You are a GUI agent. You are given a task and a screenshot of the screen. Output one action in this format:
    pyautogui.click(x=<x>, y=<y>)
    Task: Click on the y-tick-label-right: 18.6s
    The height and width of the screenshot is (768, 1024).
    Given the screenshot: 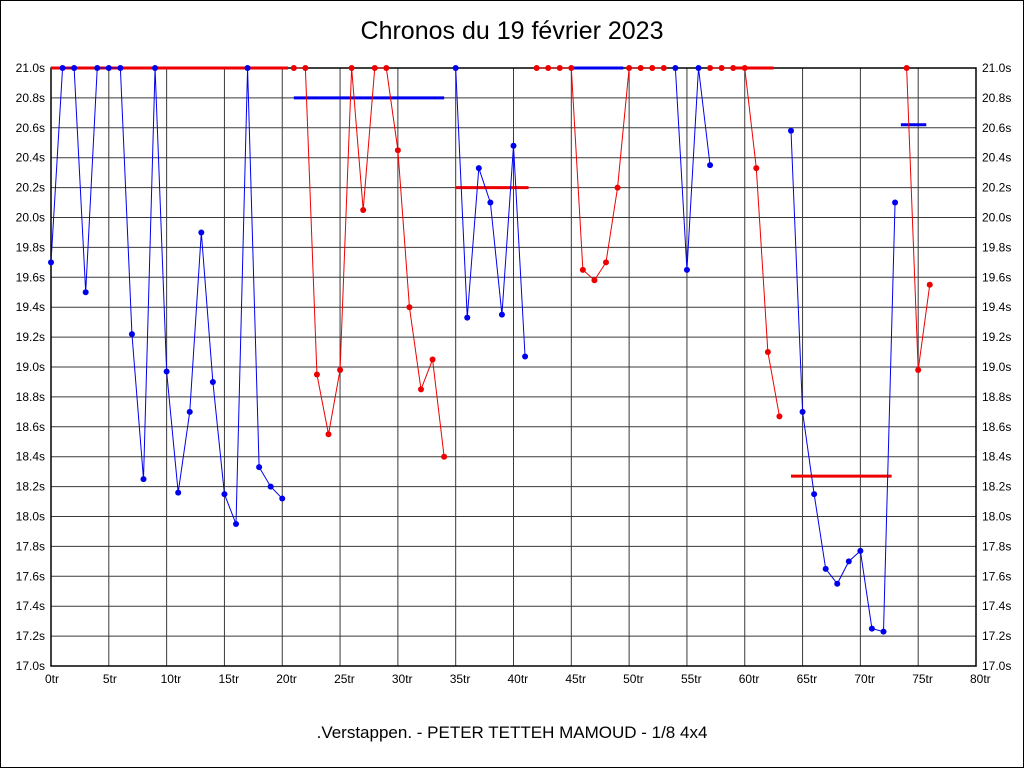 What is the action you would take?
    pyautogui.click(x=996, y=427)
    